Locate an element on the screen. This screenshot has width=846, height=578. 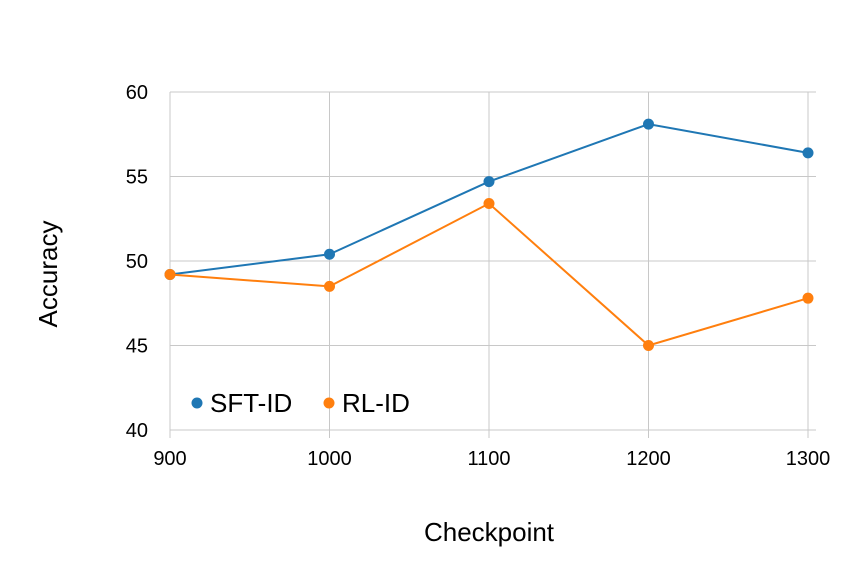
legend-label-RL-ID: RL-ID is located at coordinates (376, 403).